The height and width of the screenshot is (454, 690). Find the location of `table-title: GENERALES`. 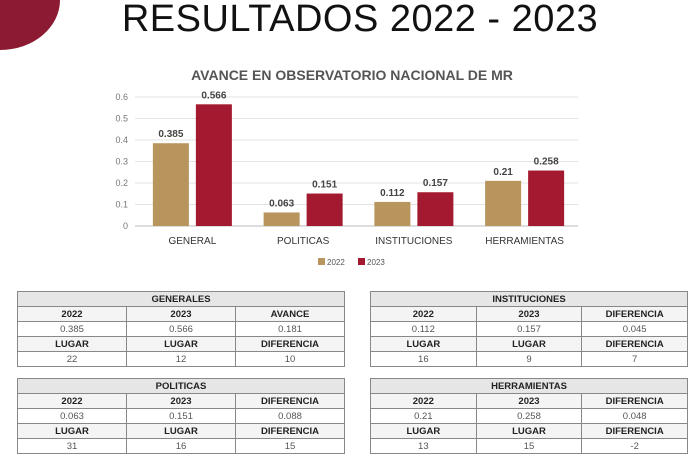

table-title: GENERALES is located at coordinates (181, 299).